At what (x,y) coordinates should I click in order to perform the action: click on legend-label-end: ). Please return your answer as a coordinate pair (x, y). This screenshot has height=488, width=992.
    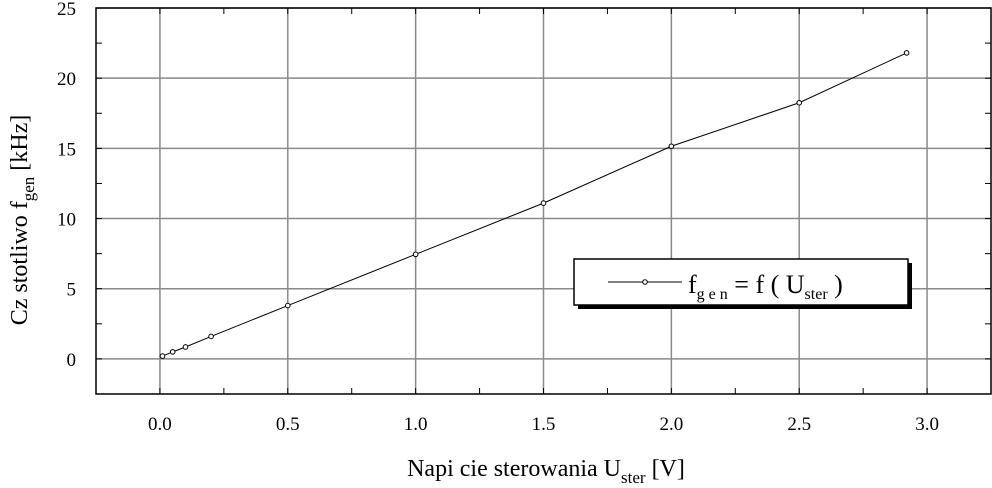
    Looking at the image, I should click on (835, 284).